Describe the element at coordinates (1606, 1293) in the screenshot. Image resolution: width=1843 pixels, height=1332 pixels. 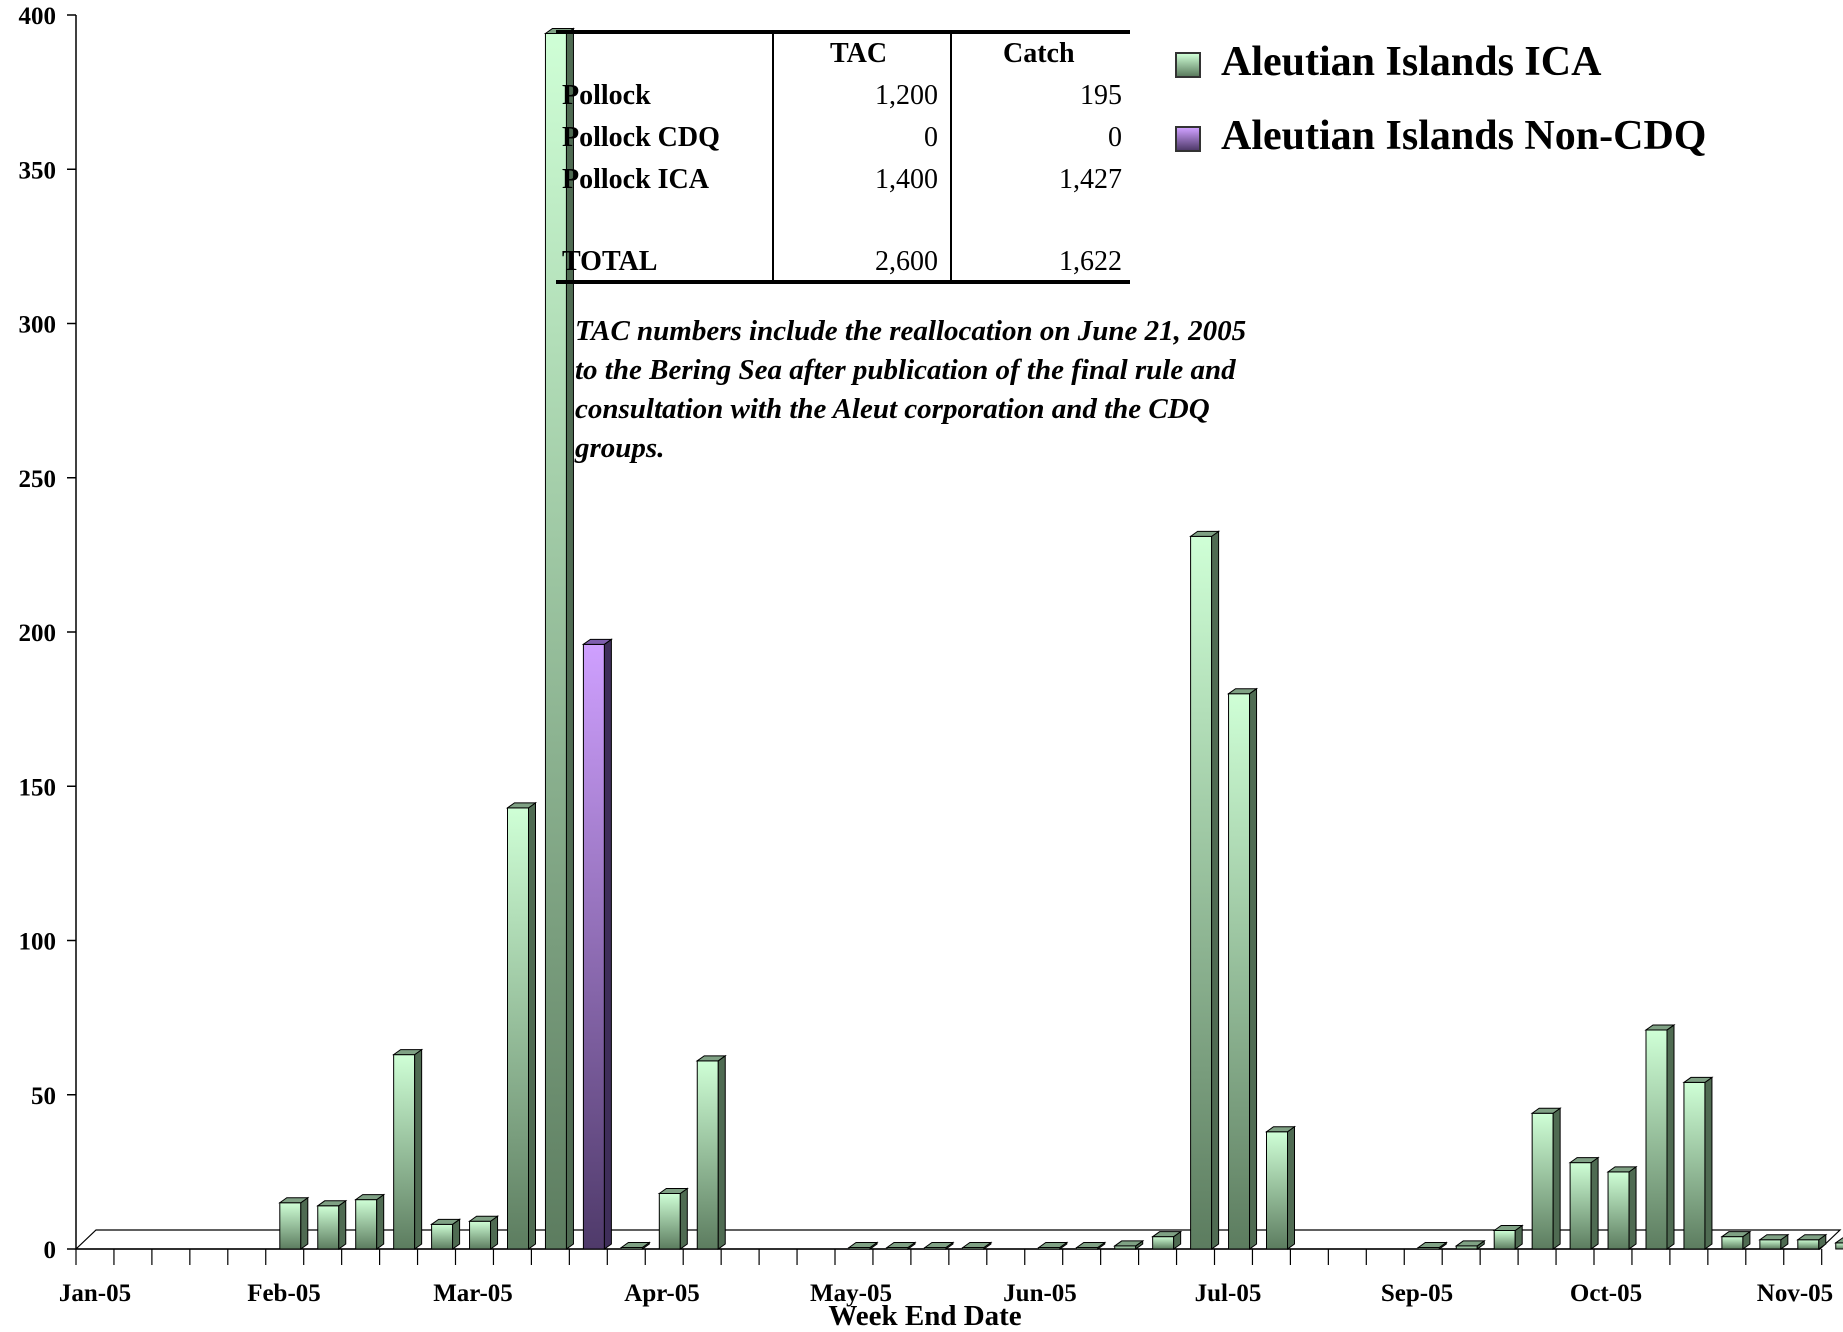
I see `x-tick-label: Oct-05` at that location.